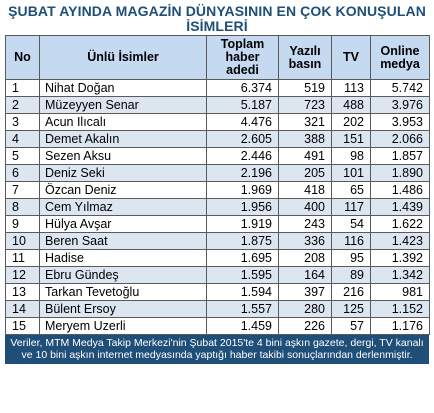 The image size is (434, 413). Describe the element at coordinates (22, 292) in the screenshot. I see `cell-no: 13` at that location.